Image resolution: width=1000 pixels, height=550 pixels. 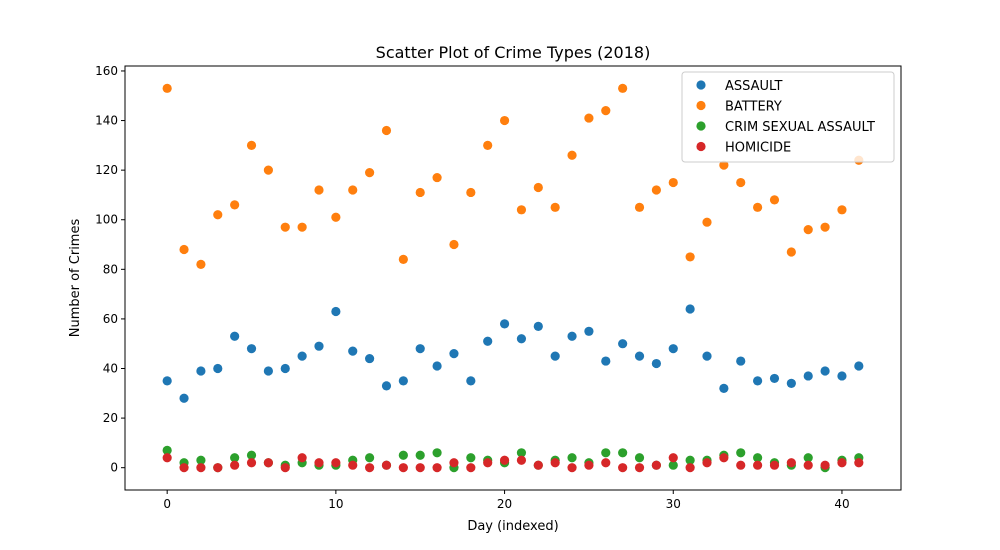 What do you see at coordinates (106, 220) in the screenshot?
I see `y-tick-label: 100` at bounding box center [106, 220].